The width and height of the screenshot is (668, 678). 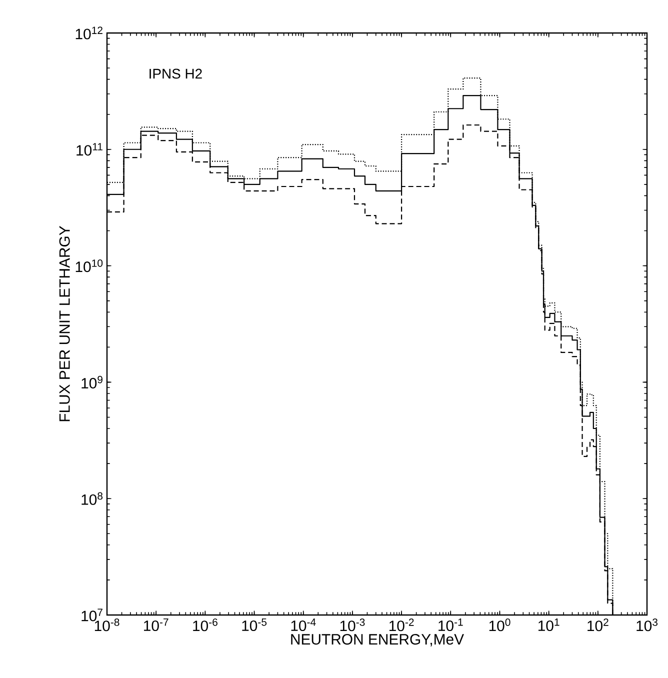 What do you see at coordinates (254, 625) in the screenshot?
I see `x-tick-label: 10$^{-5}$` at bounding box center [254, 625].